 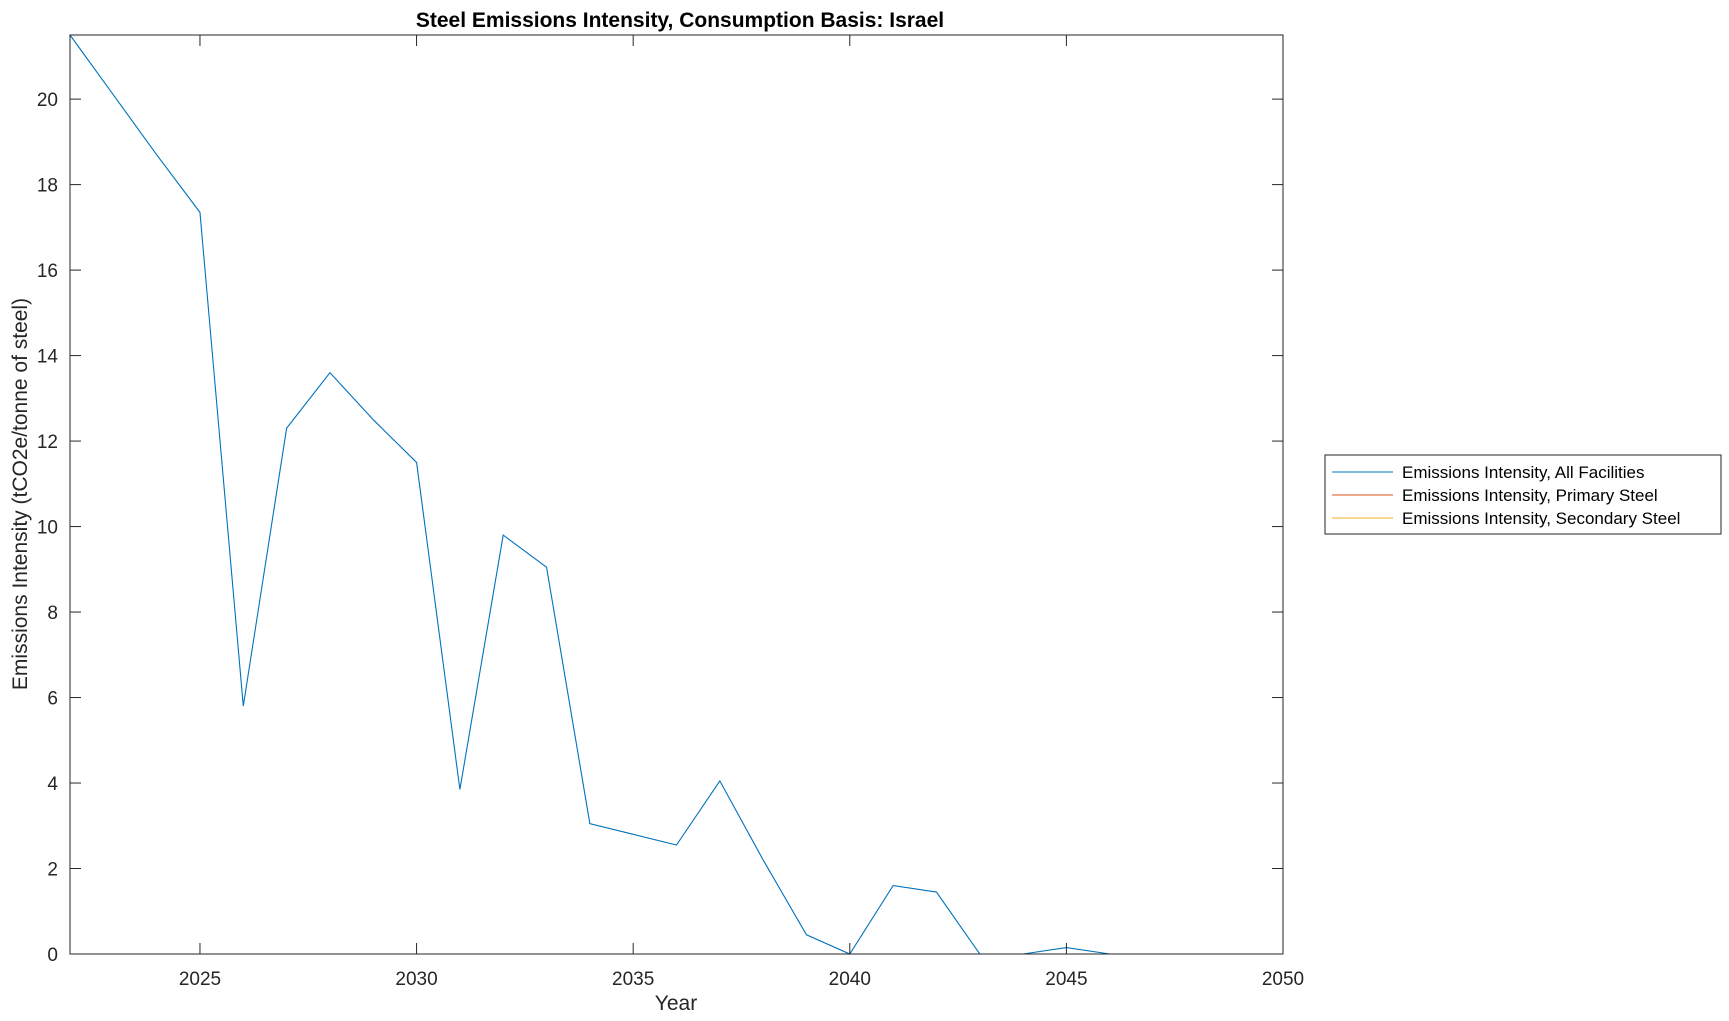 I want to click on legend-entry-1: Emissions Intensity, Primary Steel, so click(x=1530, y=495).